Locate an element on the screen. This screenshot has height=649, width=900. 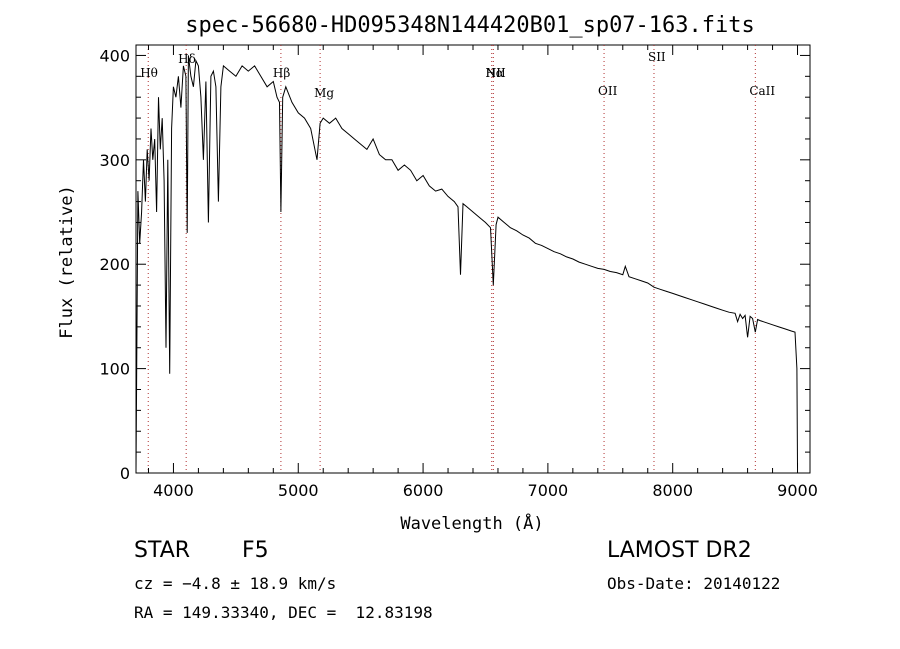
y-tick-label: 400 is located at coordinates (114, 55).